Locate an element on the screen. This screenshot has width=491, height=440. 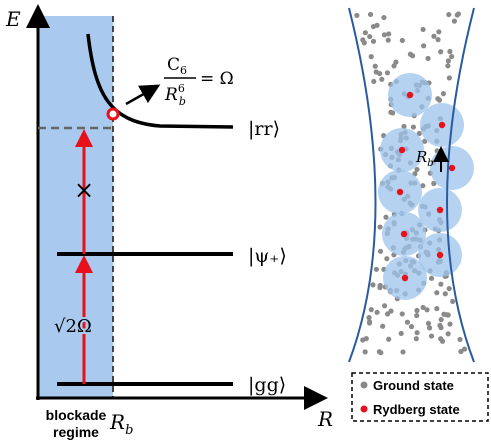
level-label: |ψ₊⟩ is located at coordinates (267, 256).